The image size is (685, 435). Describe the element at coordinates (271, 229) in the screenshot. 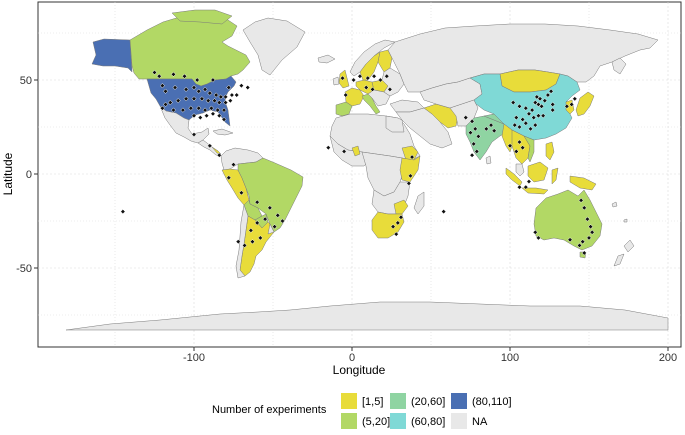

I see `country-uruguay` at that location.